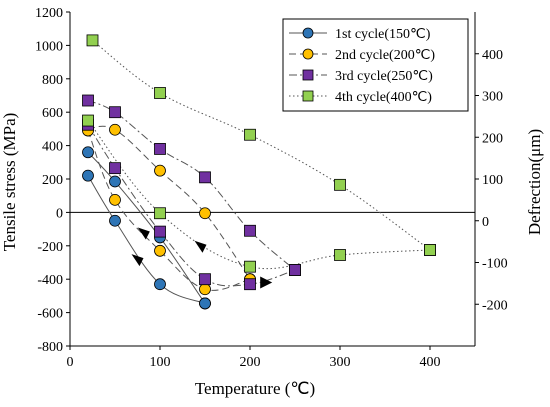 This screenshot has height=407, width=550. Describe the element at coordinates (495, 264) in the screenshot. I see `y2-tick-label: -100` at that location.